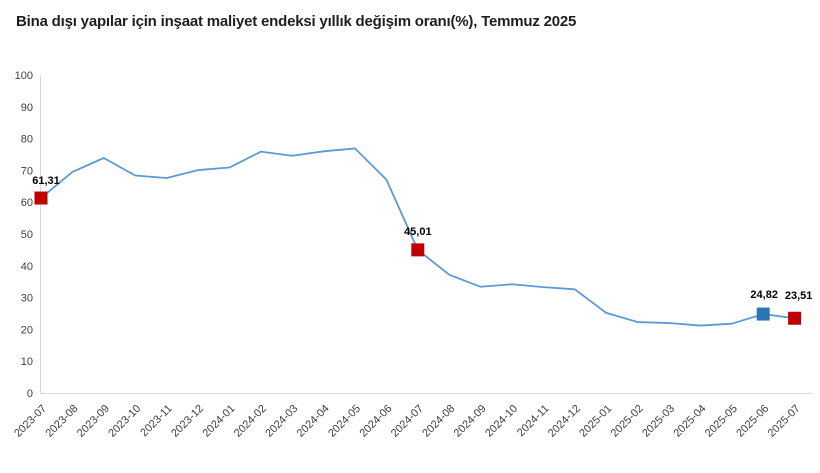 The height and width of the screenshot is (473, 820). I want to click on x-tick-label: 2025-06, so click(752, 421).